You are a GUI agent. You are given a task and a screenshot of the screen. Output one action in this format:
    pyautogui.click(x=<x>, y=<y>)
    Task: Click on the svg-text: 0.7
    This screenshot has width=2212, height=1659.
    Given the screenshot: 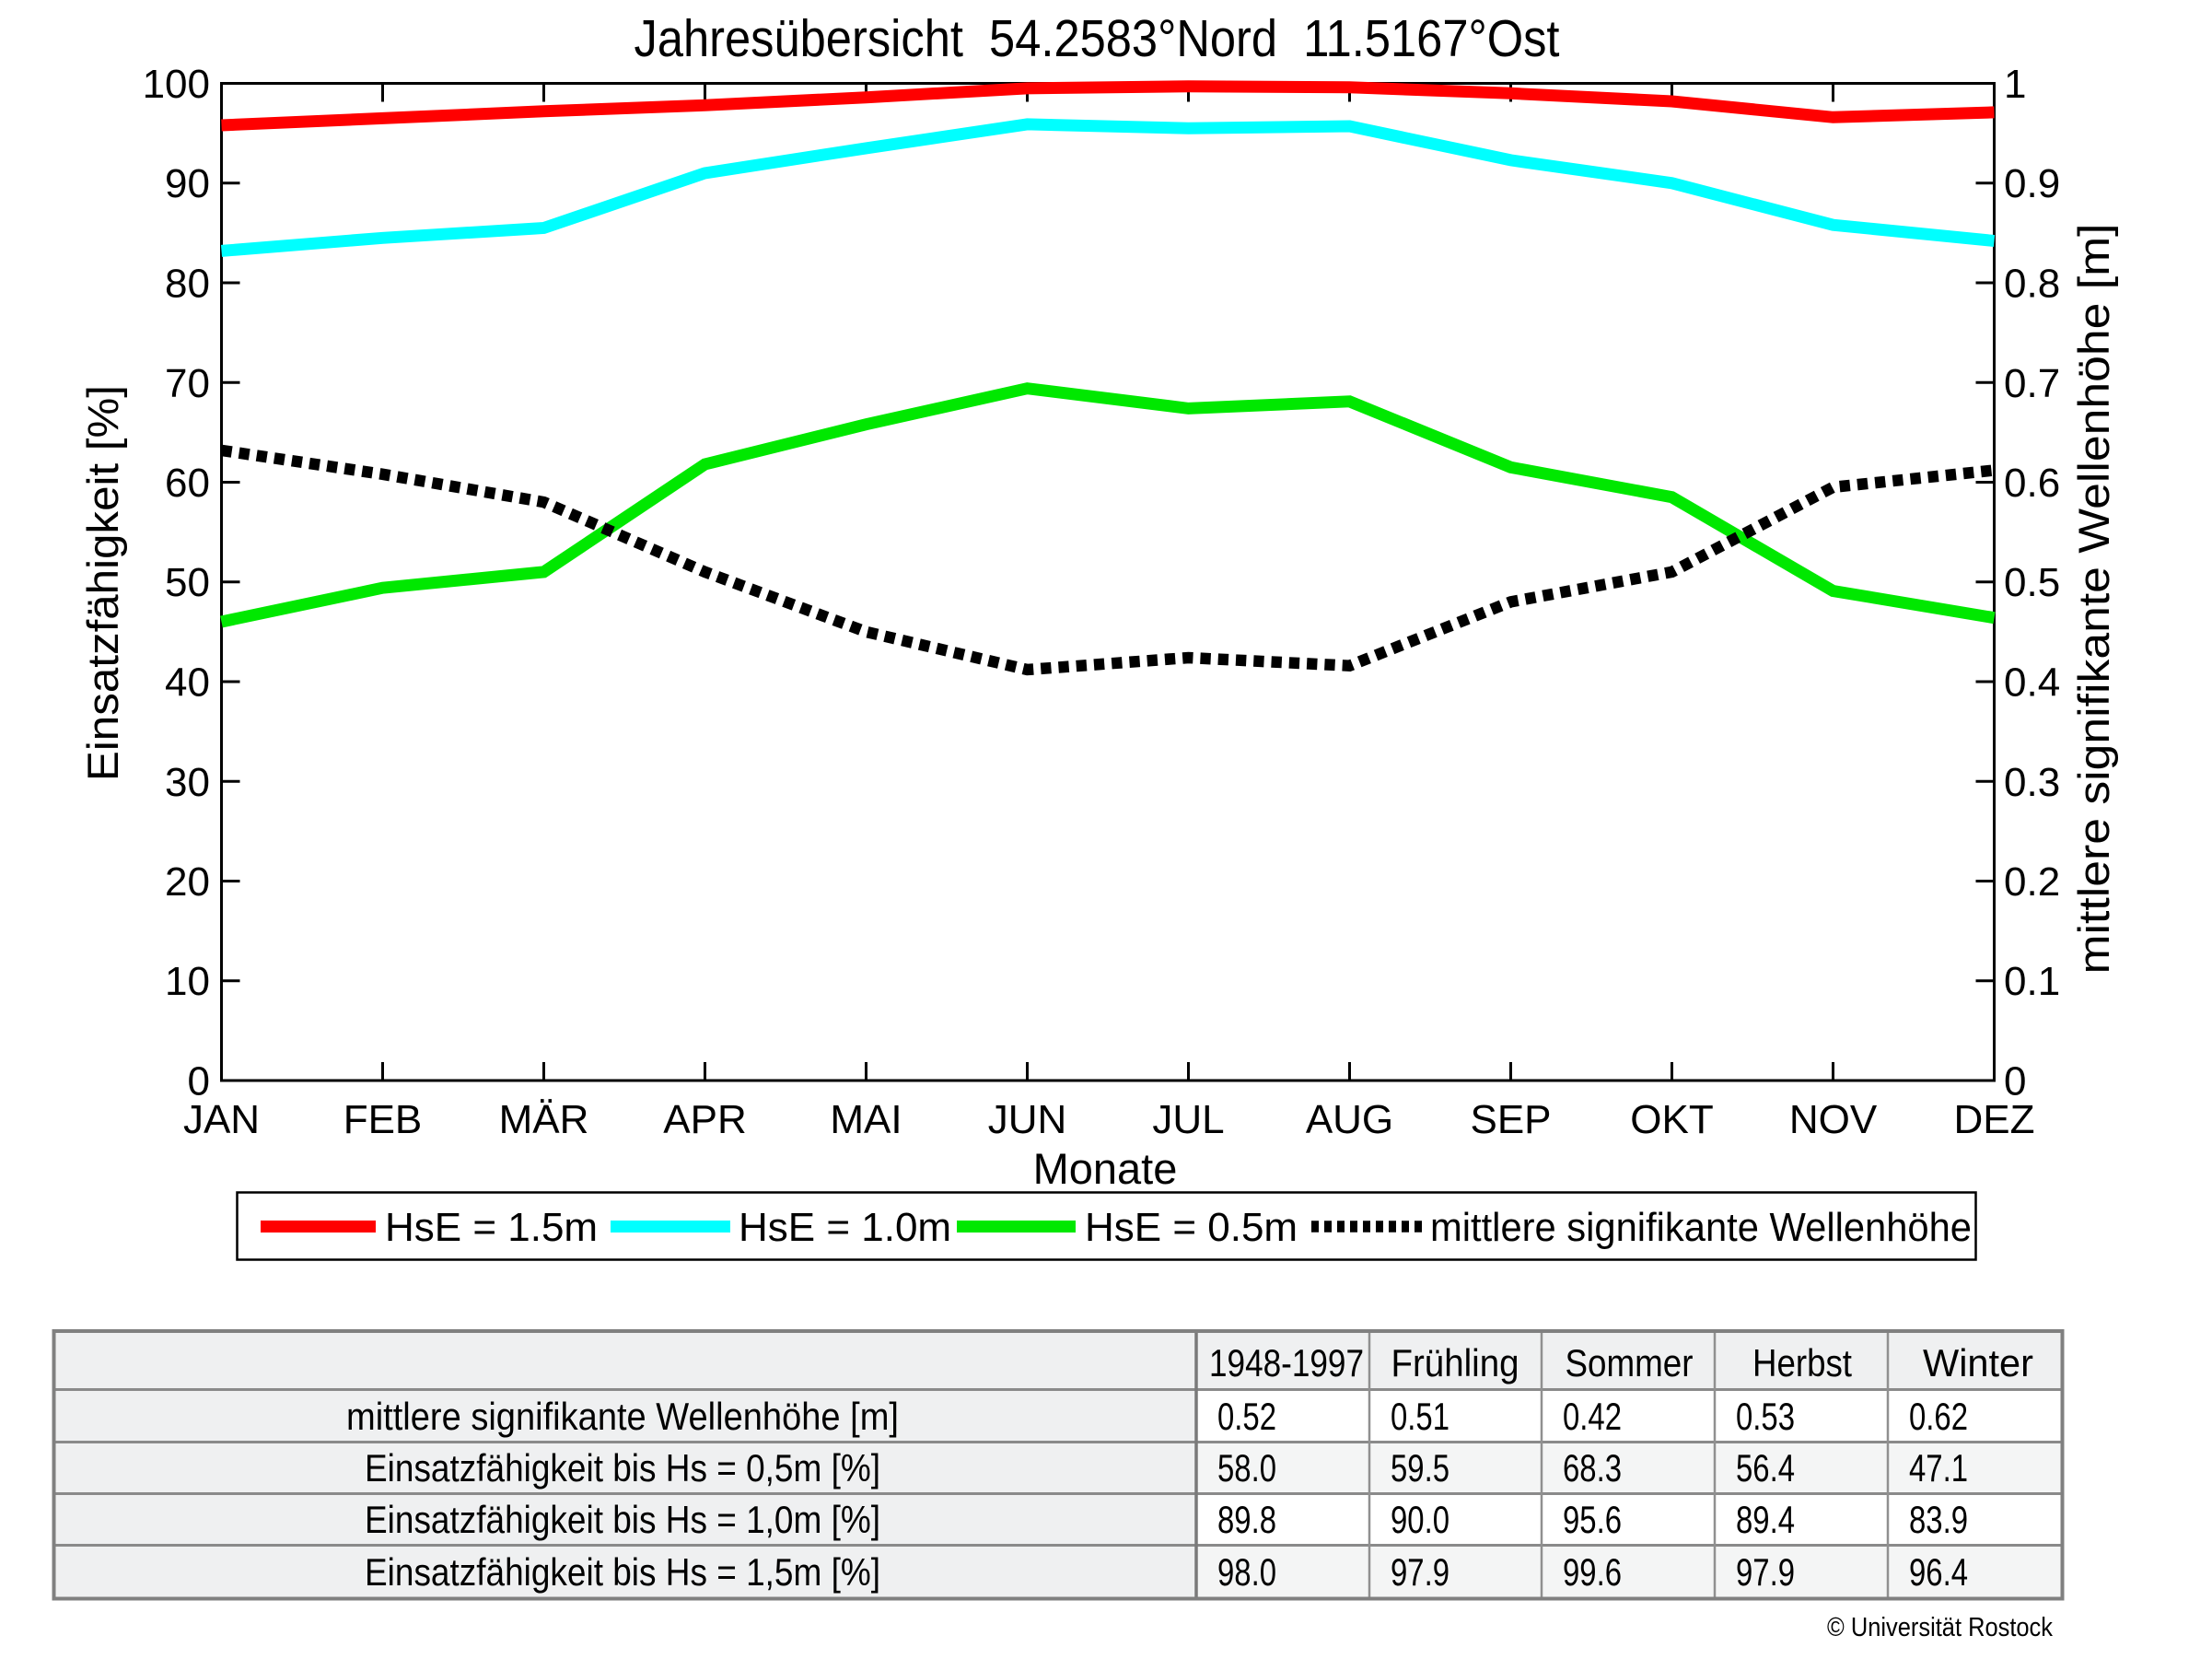 What is the action you would take?
    pyautogui.click(x=2032, y=383)
    